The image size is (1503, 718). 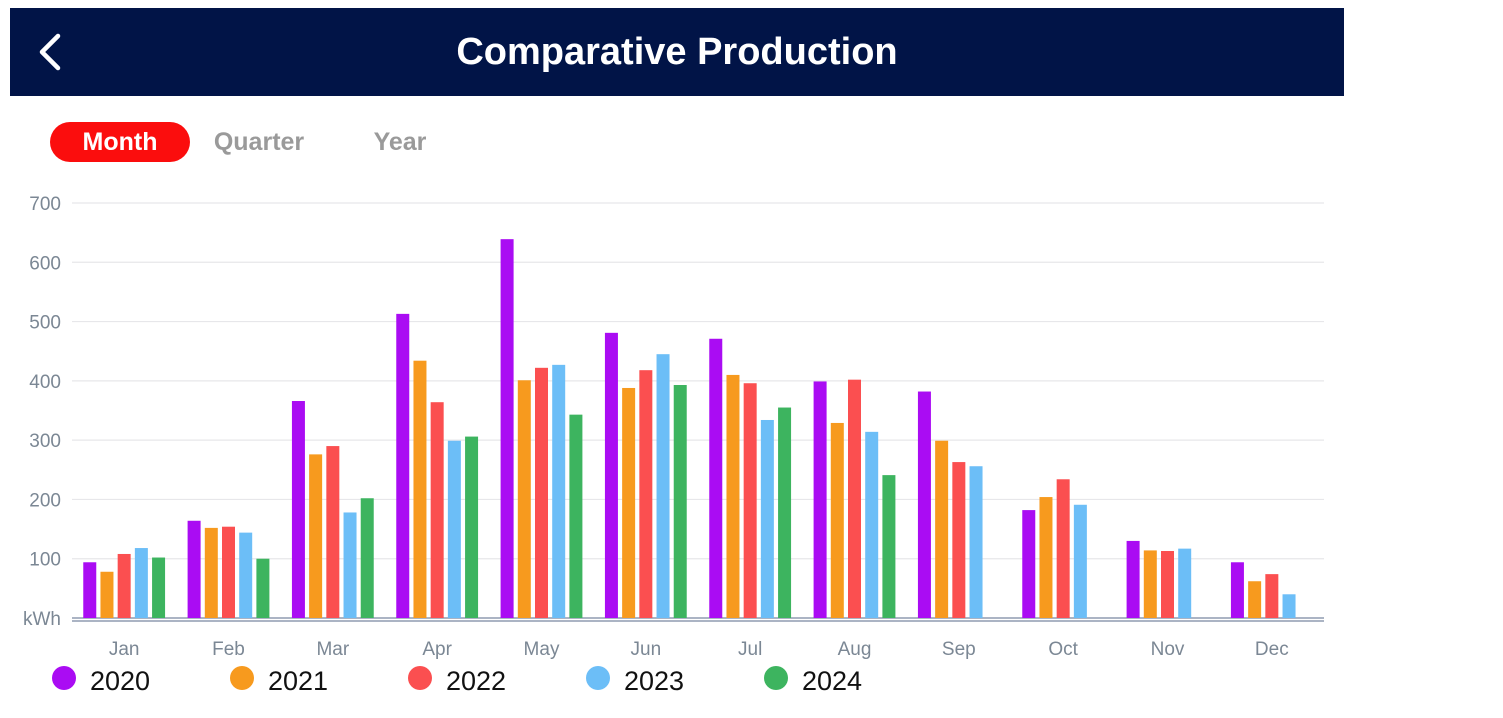 I want to click on bar-2022-dec, so click(x=1272, y=596).